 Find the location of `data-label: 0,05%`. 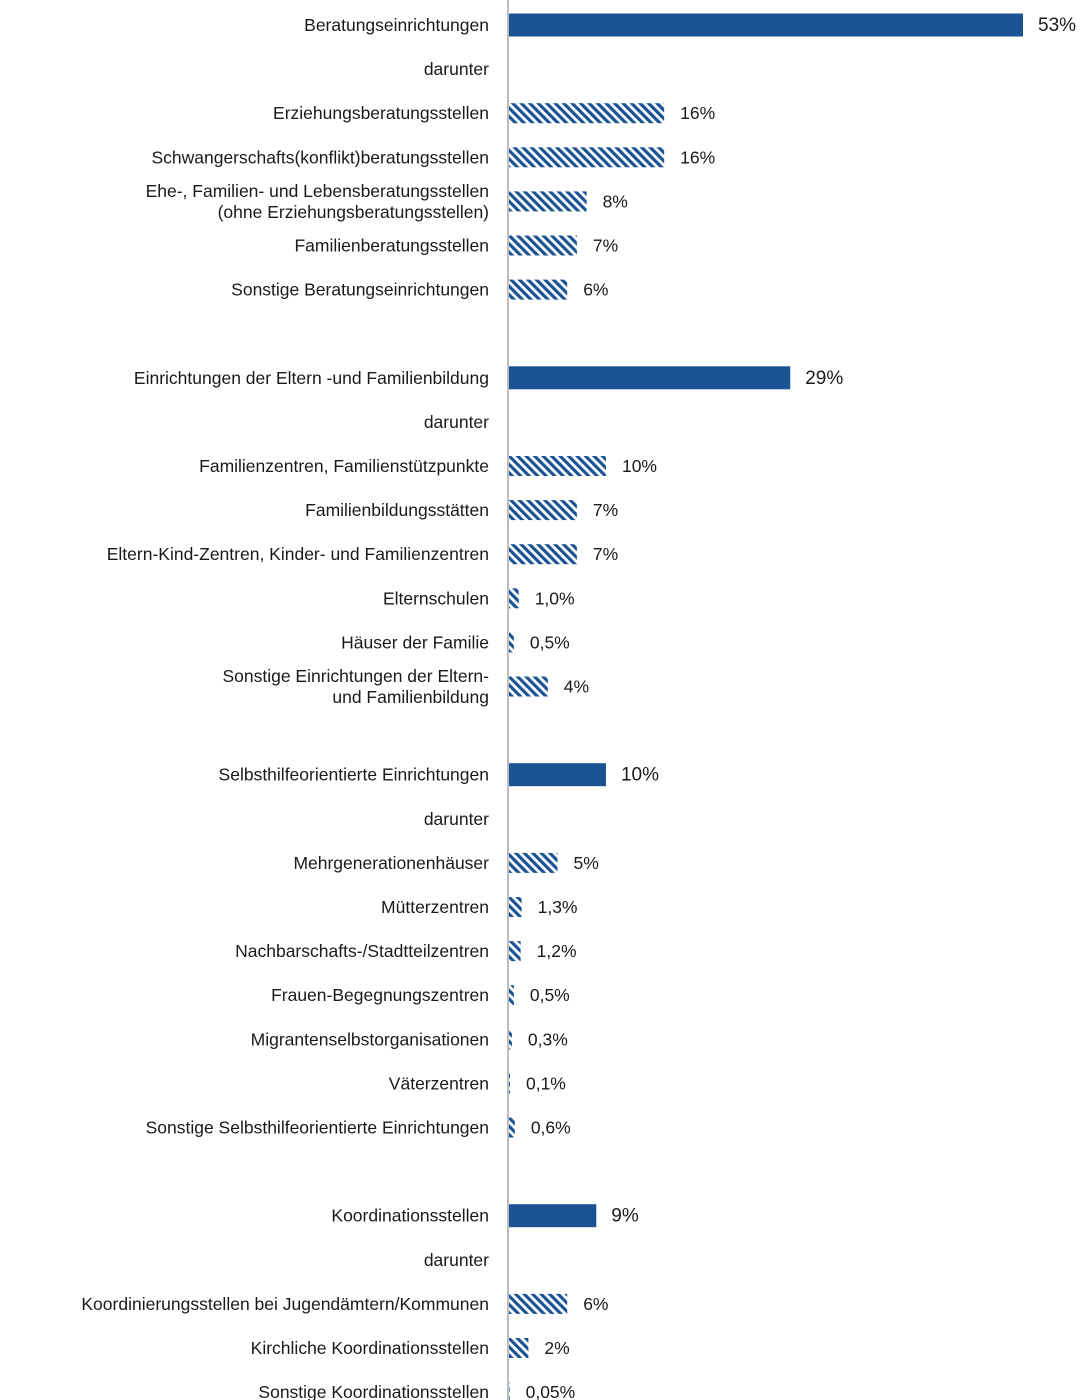

data-label: 0,05% is located at coordinates (551, 1391).